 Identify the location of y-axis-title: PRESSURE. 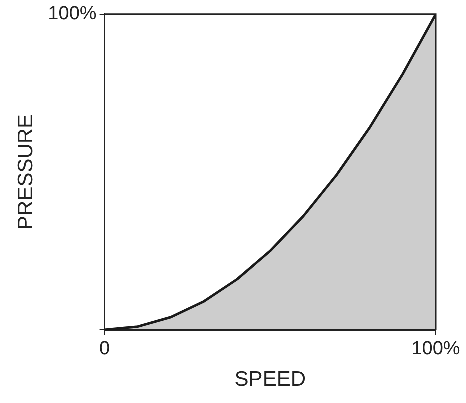
(26, 172).